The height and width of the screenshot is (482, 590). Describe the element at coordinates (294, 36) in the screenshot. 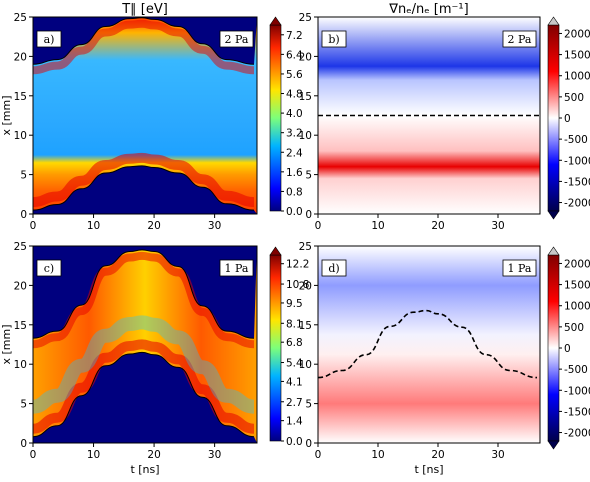

I see `colorbar-tick-label: 7.2` at that location.